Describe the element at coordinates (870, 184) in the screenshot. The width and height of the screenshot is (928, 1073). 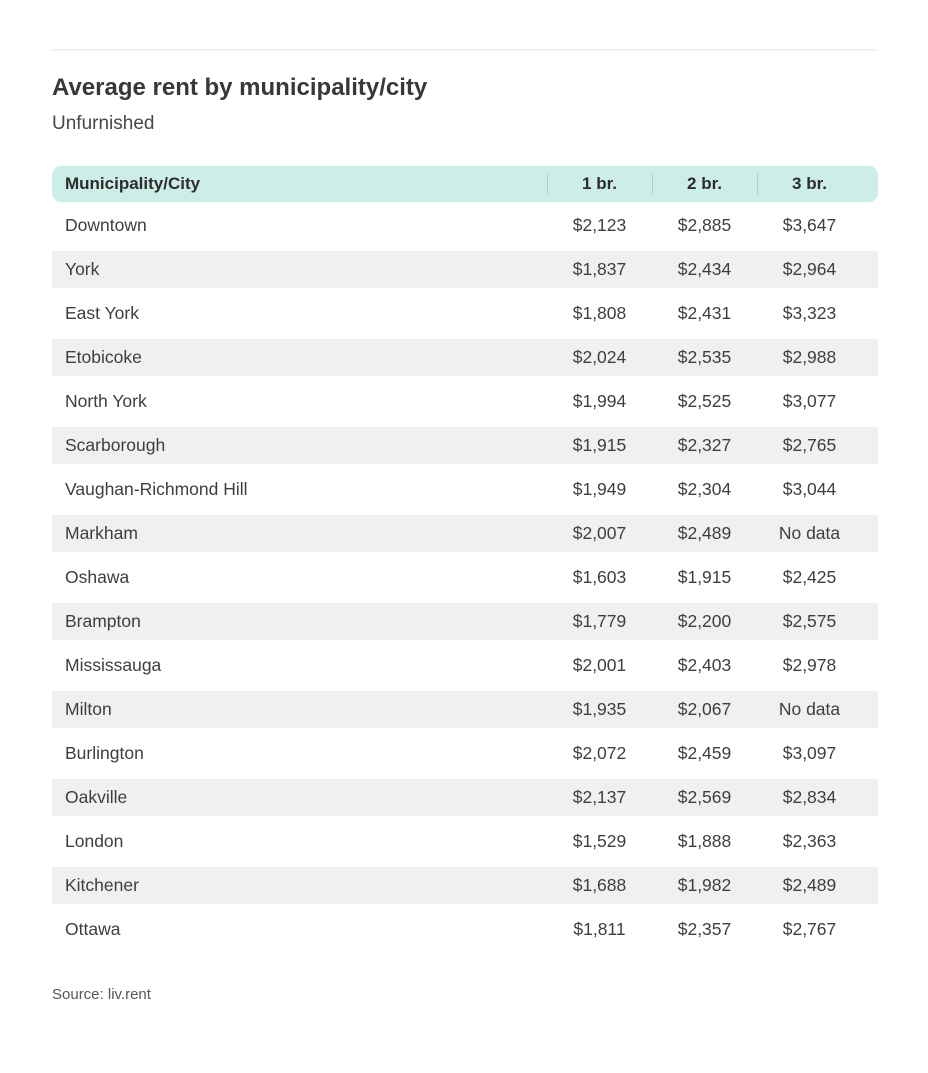
I see `header-end-spacer` at that location.